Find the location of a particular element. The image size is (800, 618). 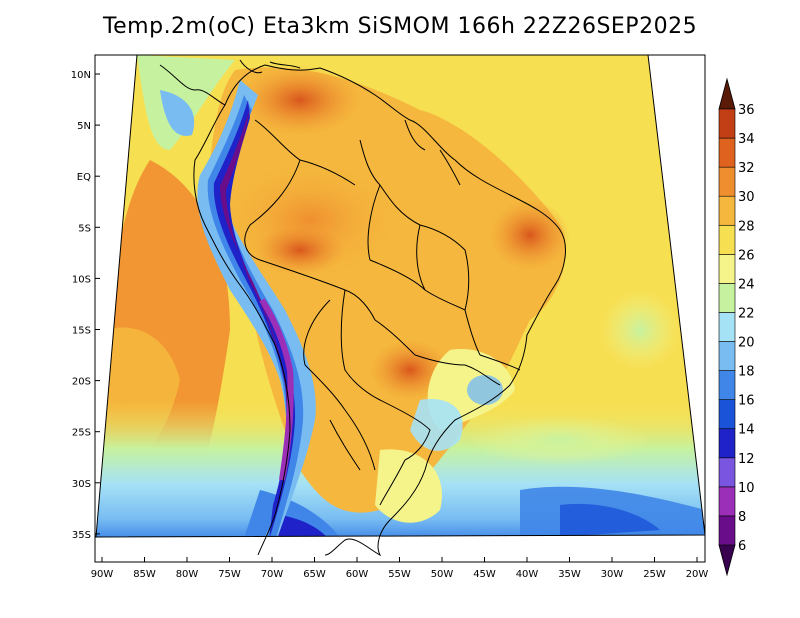

lon-tick-label: 30W is located at coordinates (612, 574).